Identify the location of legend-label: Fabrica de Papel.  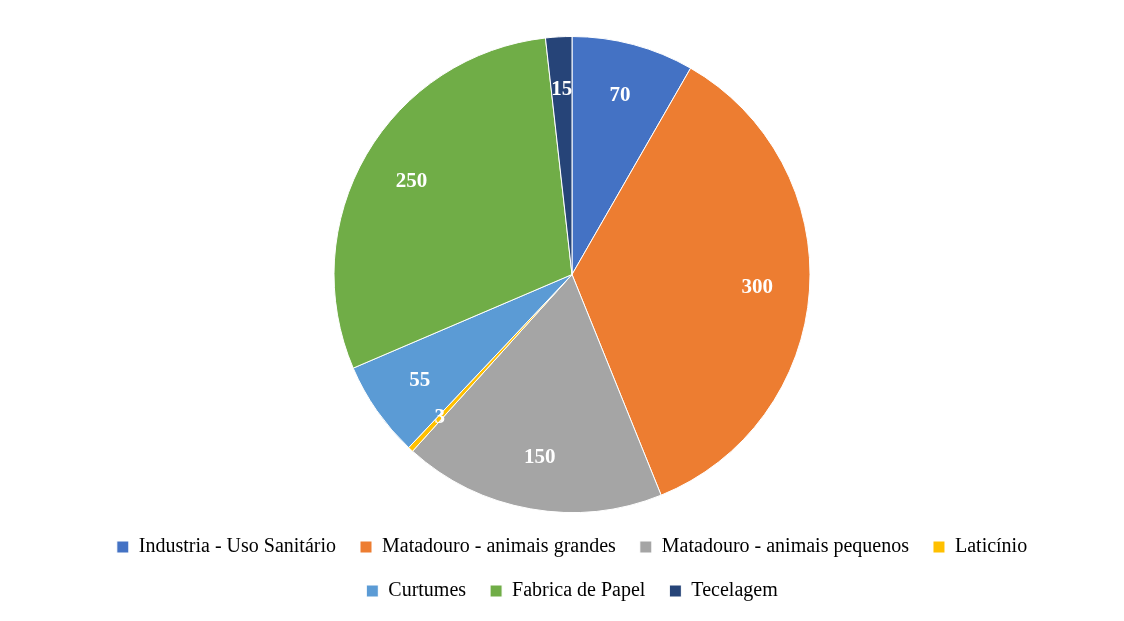
(579, 590).